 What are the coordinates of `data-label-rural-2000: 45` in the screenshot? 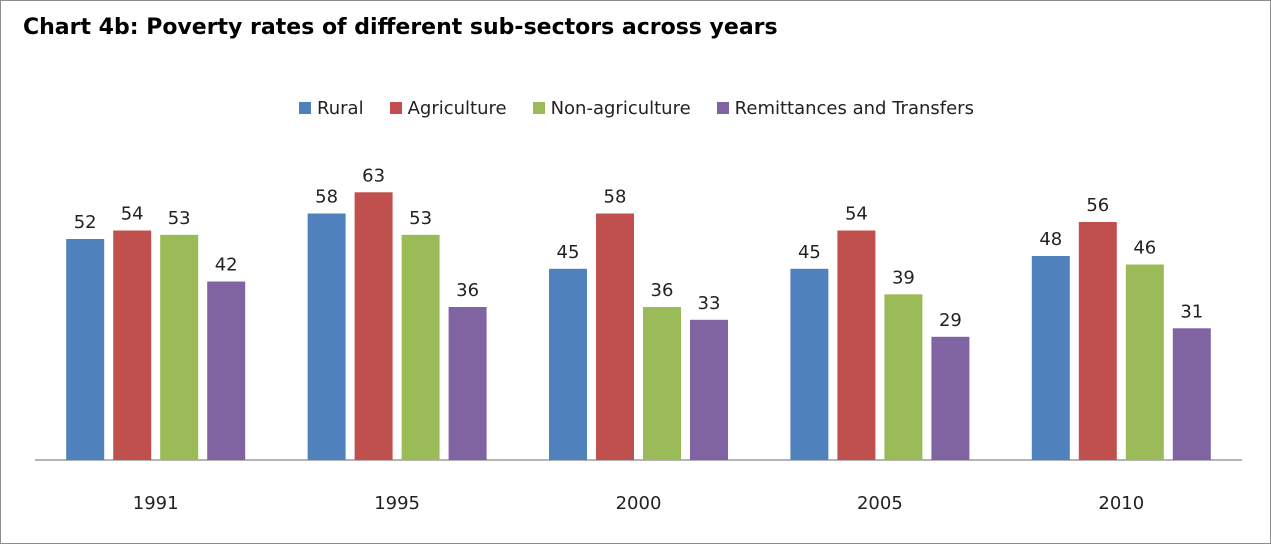 It's located at (568, 252).